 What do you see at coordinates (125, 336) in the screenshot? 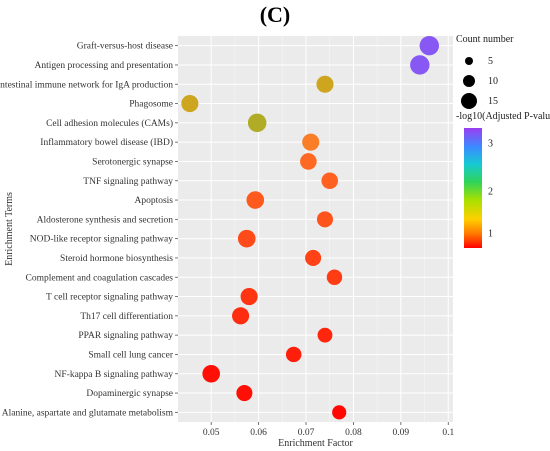
I see `y-tick-label: PPAR signaling pathway` at bounding box center [125, 336].